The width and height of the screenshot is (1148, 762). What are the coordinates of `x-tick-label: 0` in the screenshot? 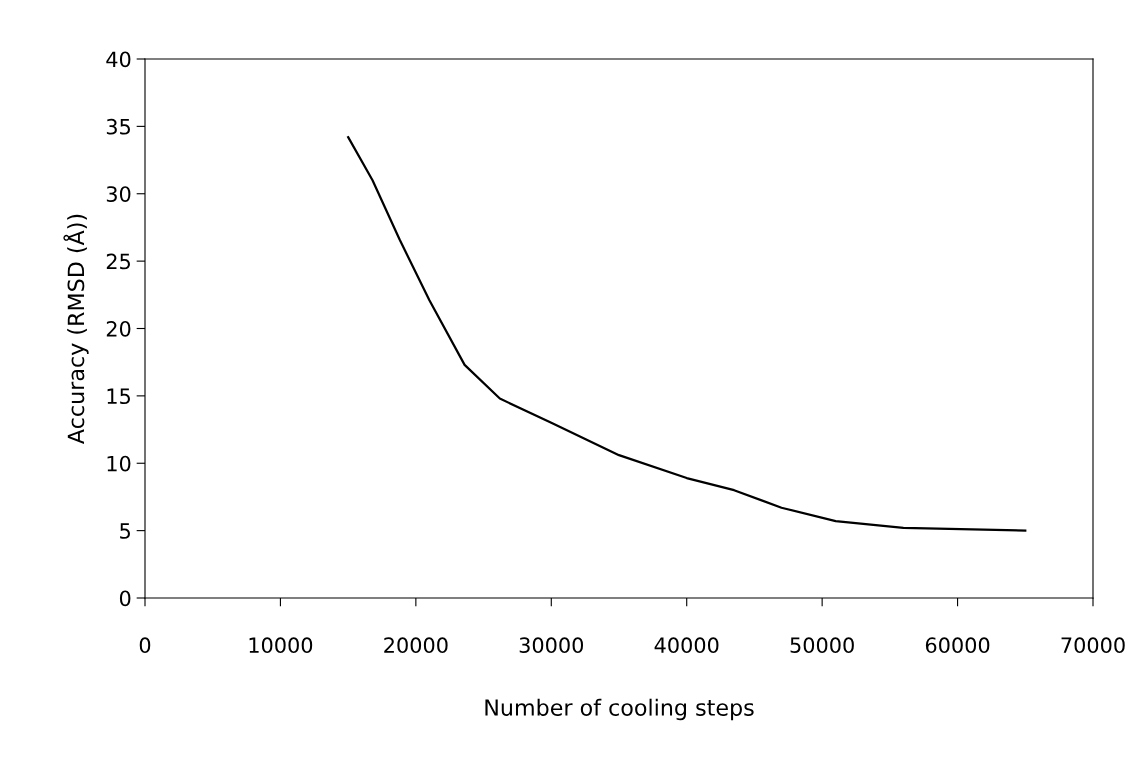 It's located at (145, 645).